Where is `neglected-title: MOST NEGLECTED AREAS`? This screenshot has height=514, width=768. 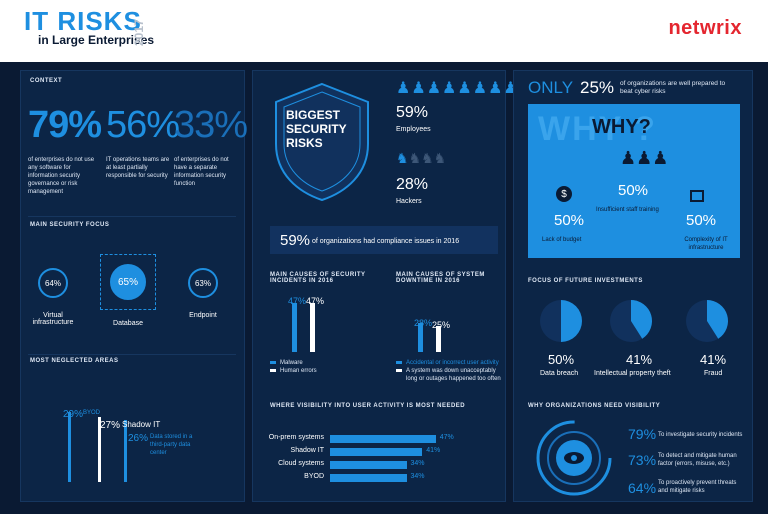
neglected-title: MOST NEGLECTED AREAS is located at coordinates (74, 361).